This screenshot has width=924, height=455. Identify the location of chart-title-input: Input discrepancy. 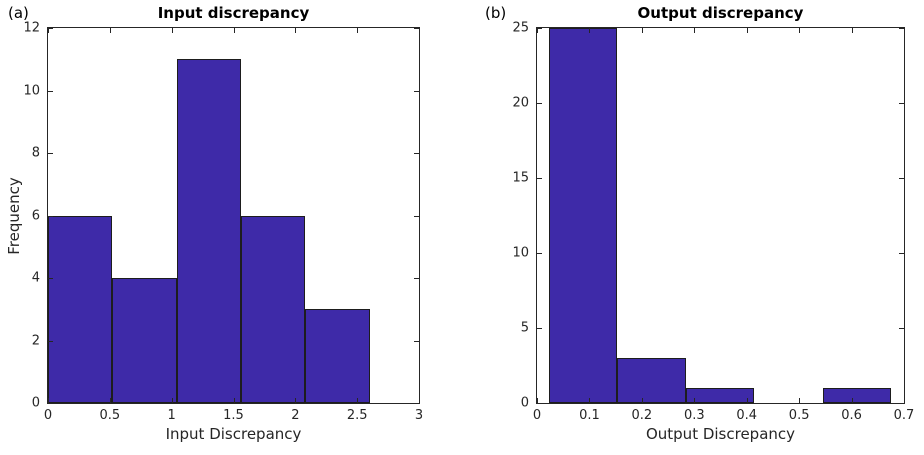
(233, 13).